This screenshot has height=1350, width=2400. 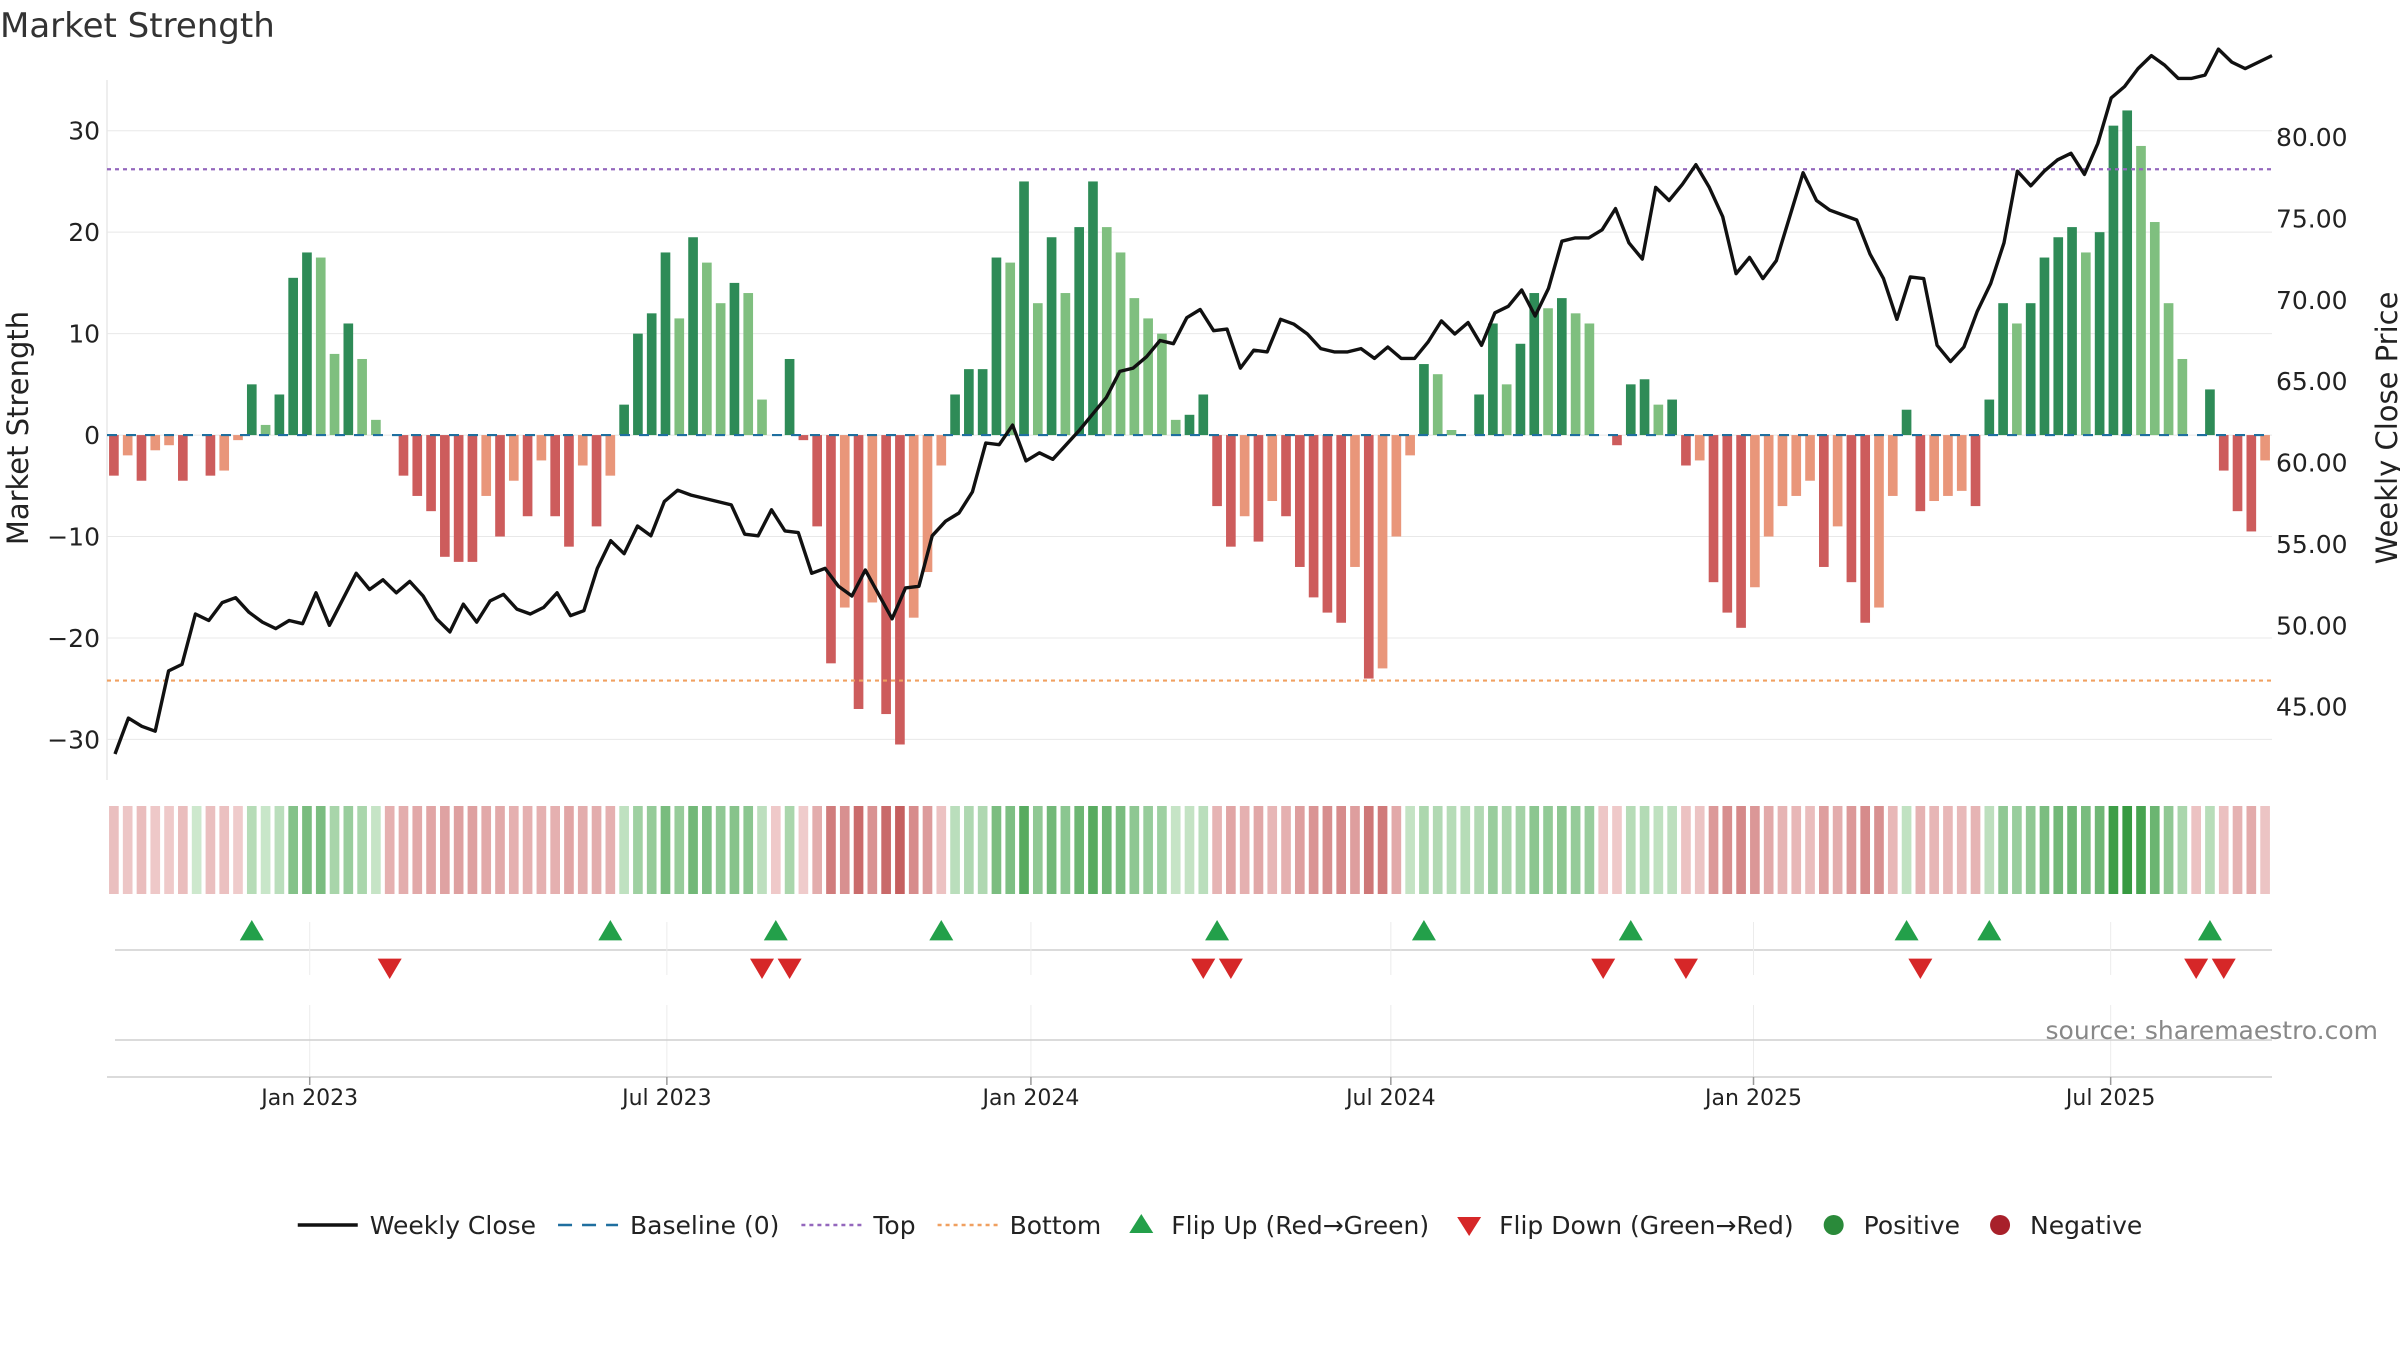 I want to click on legend-item: Baseline (0), so click(x=668, y=1225).